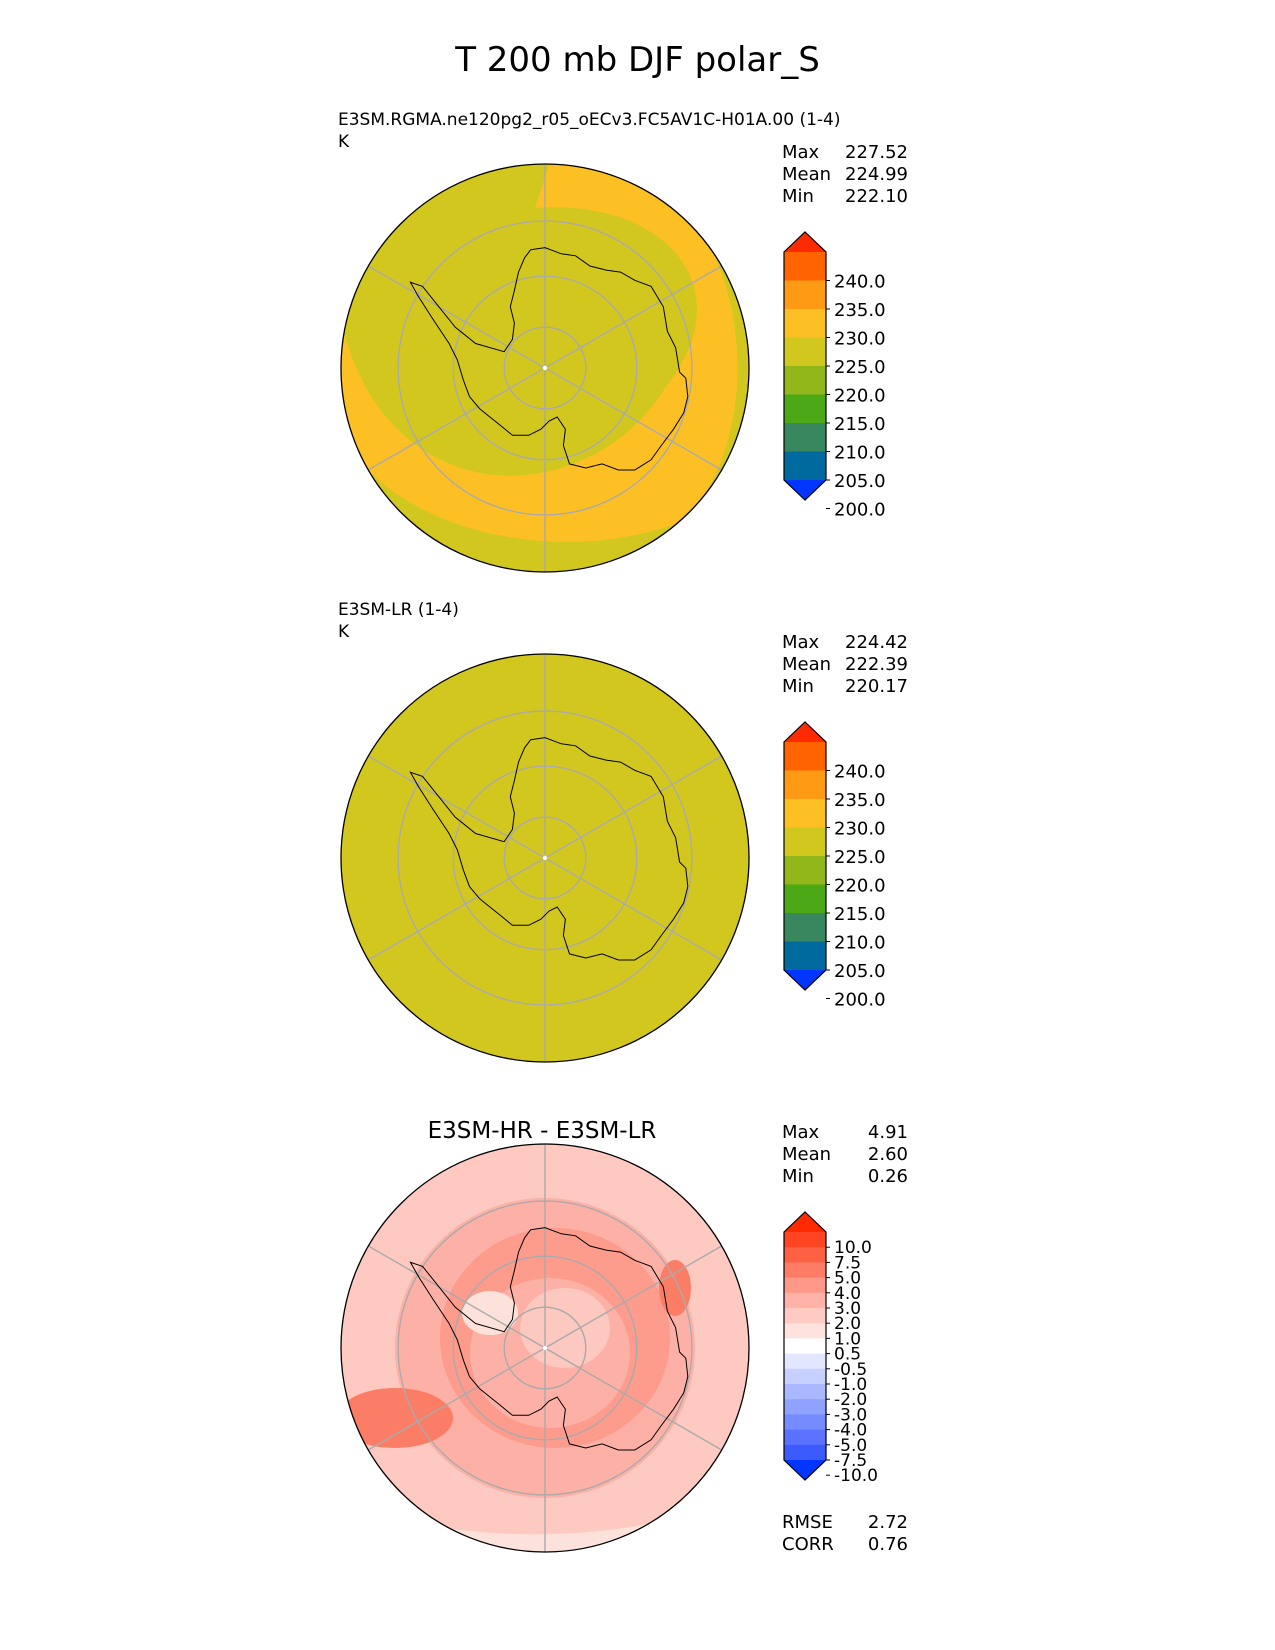 The width and height of the screenshot is (1275, 1650). I want to click on colorbar-tick-label: -0.5, so click(850, 1370).